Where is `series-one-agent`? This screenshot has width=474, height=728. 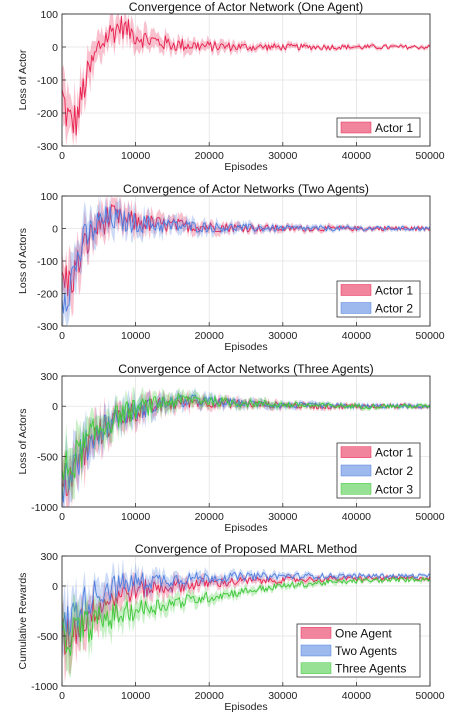 series-one-agent is located at coordinates (246, 625).